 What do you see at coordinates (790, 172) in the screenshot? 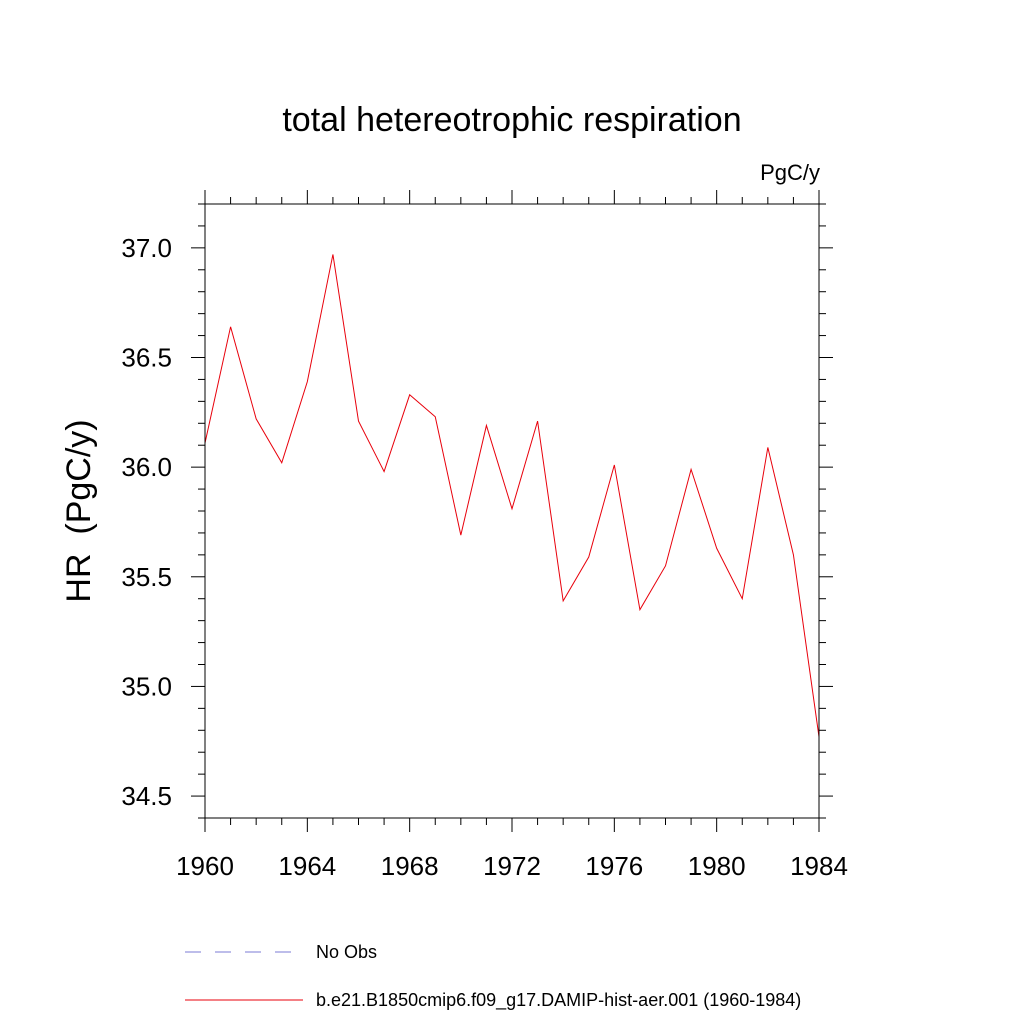
I see `units-label: PgC/y` at bounding box center [790, 172].